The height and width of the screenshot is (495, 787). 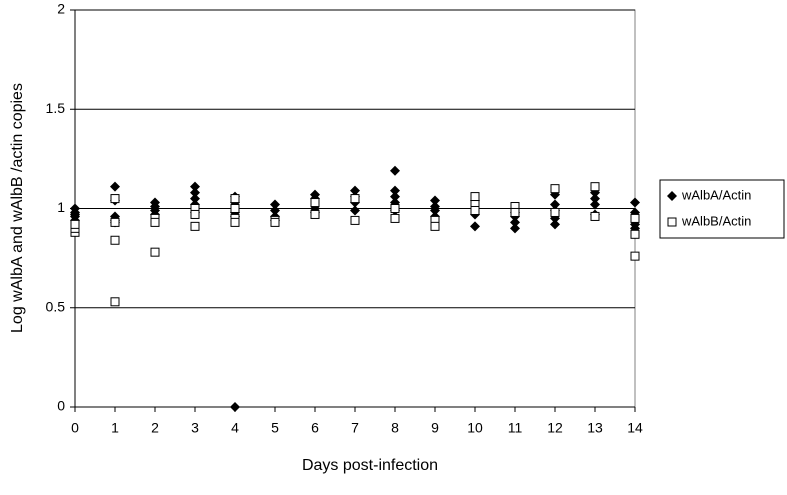 I want to click on x-tick-label: 9, so click(x=435, y=428).